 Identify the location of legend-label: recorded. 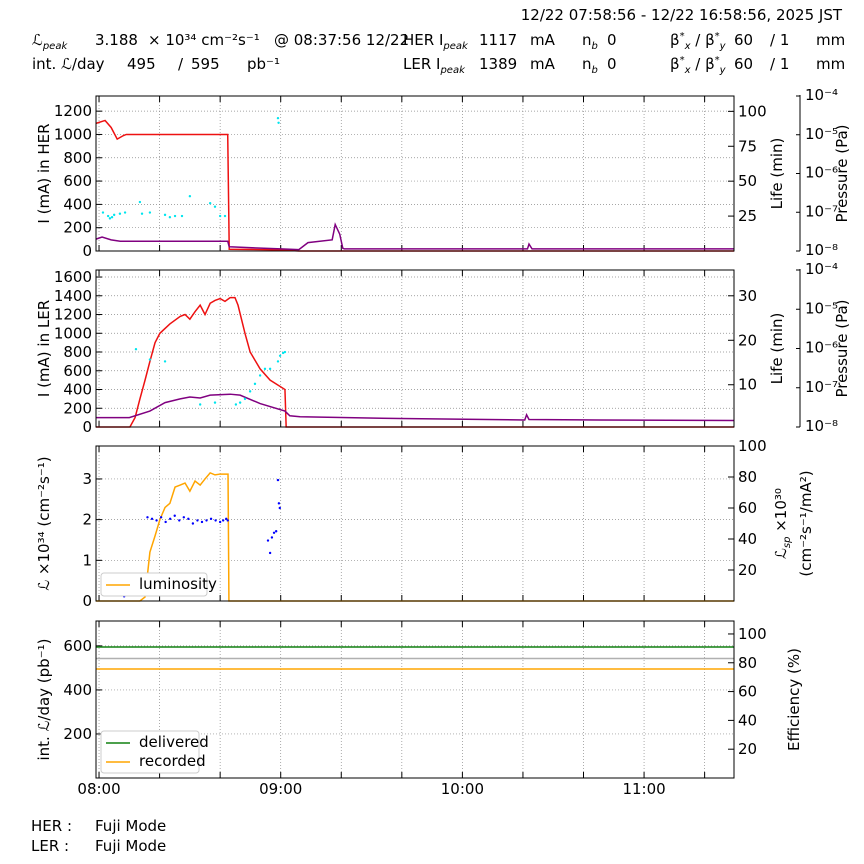
(172, 761).